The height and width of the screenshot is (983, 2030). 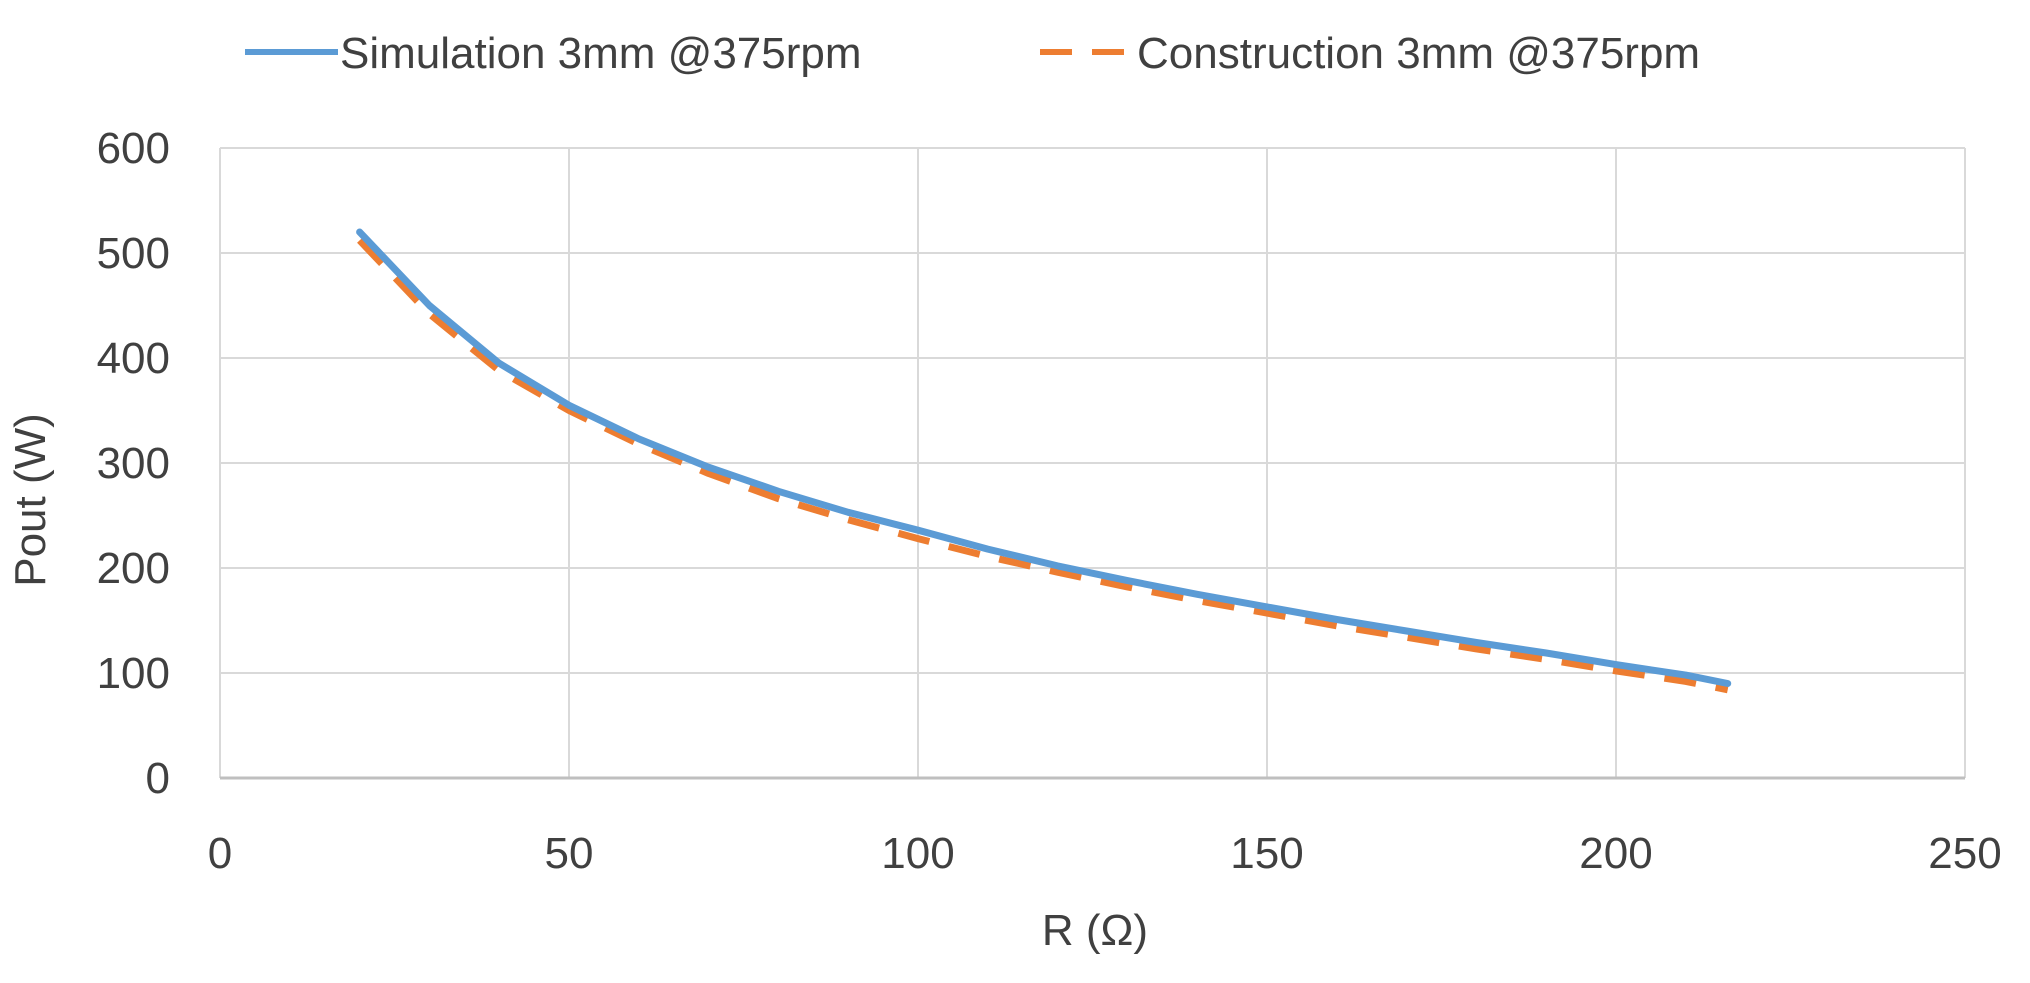 What do you see at coordinates (1418, 53) in the screenshot?
I see `legend-label-construction: Construction 3mm @375rpm` at bounding box center [1418, 53].